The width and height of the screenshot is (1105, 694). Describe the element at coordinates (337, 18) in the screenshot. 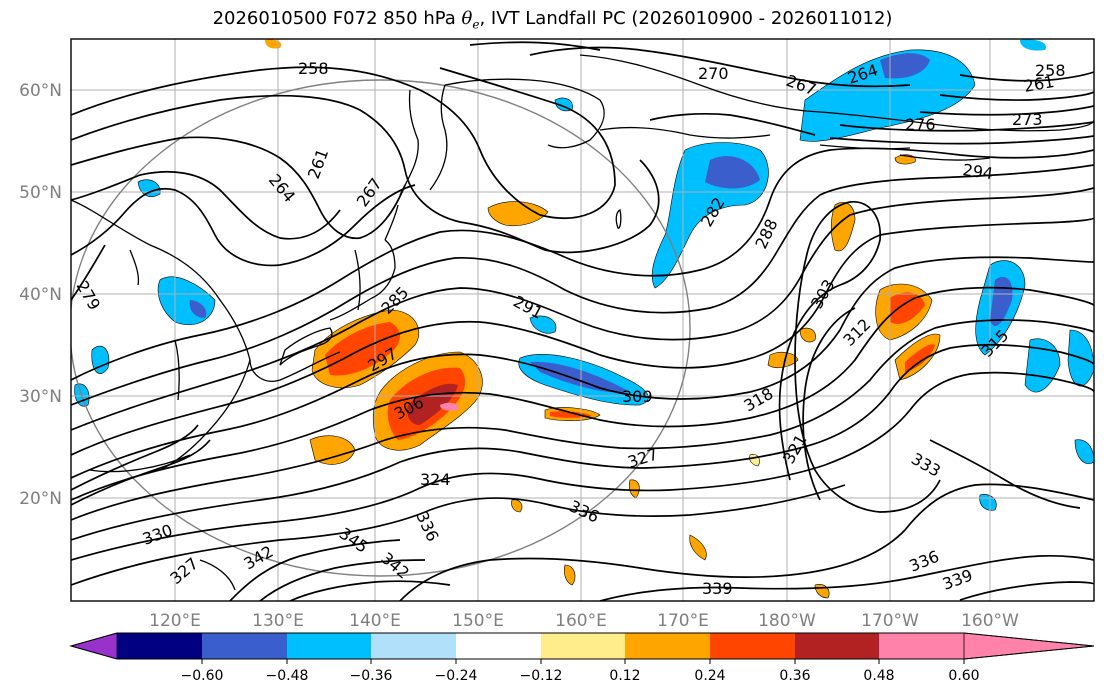

I see `title-prefix: 2026010500 F072 850 hPa` at that location.